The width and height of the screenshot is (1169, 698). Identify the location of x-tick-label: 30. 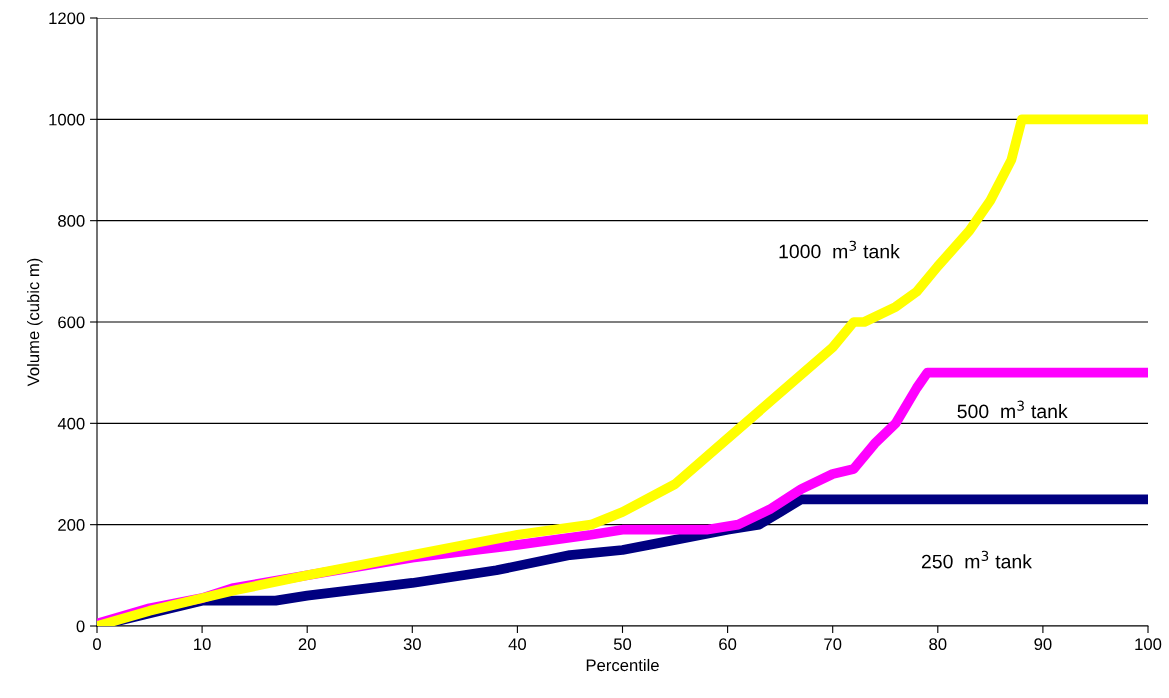
(412, 644).